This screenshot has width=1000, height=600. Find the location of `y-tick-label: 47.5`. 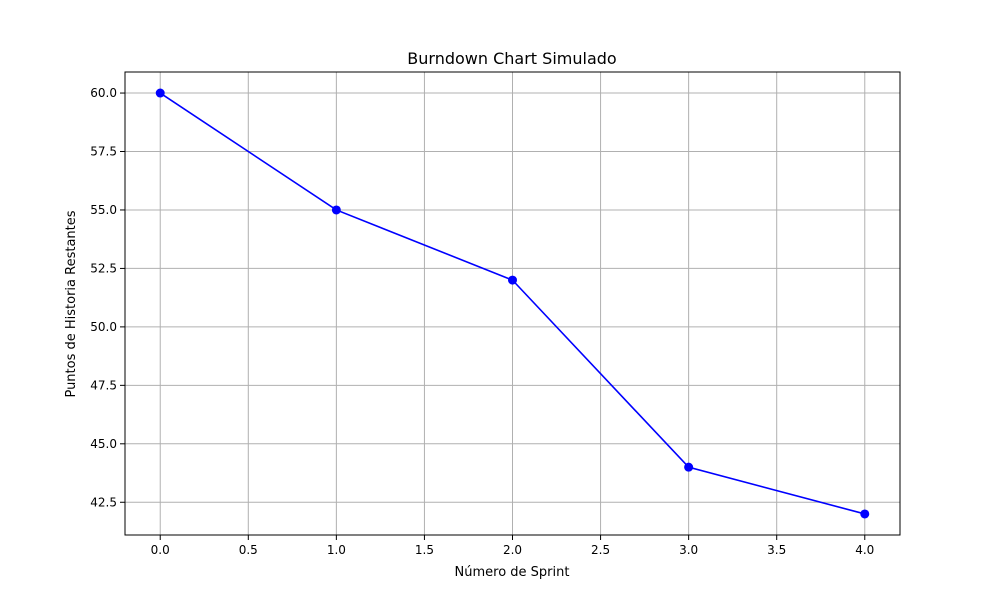

y-tick-label: 47.5 is located at coordinates (103, 385).